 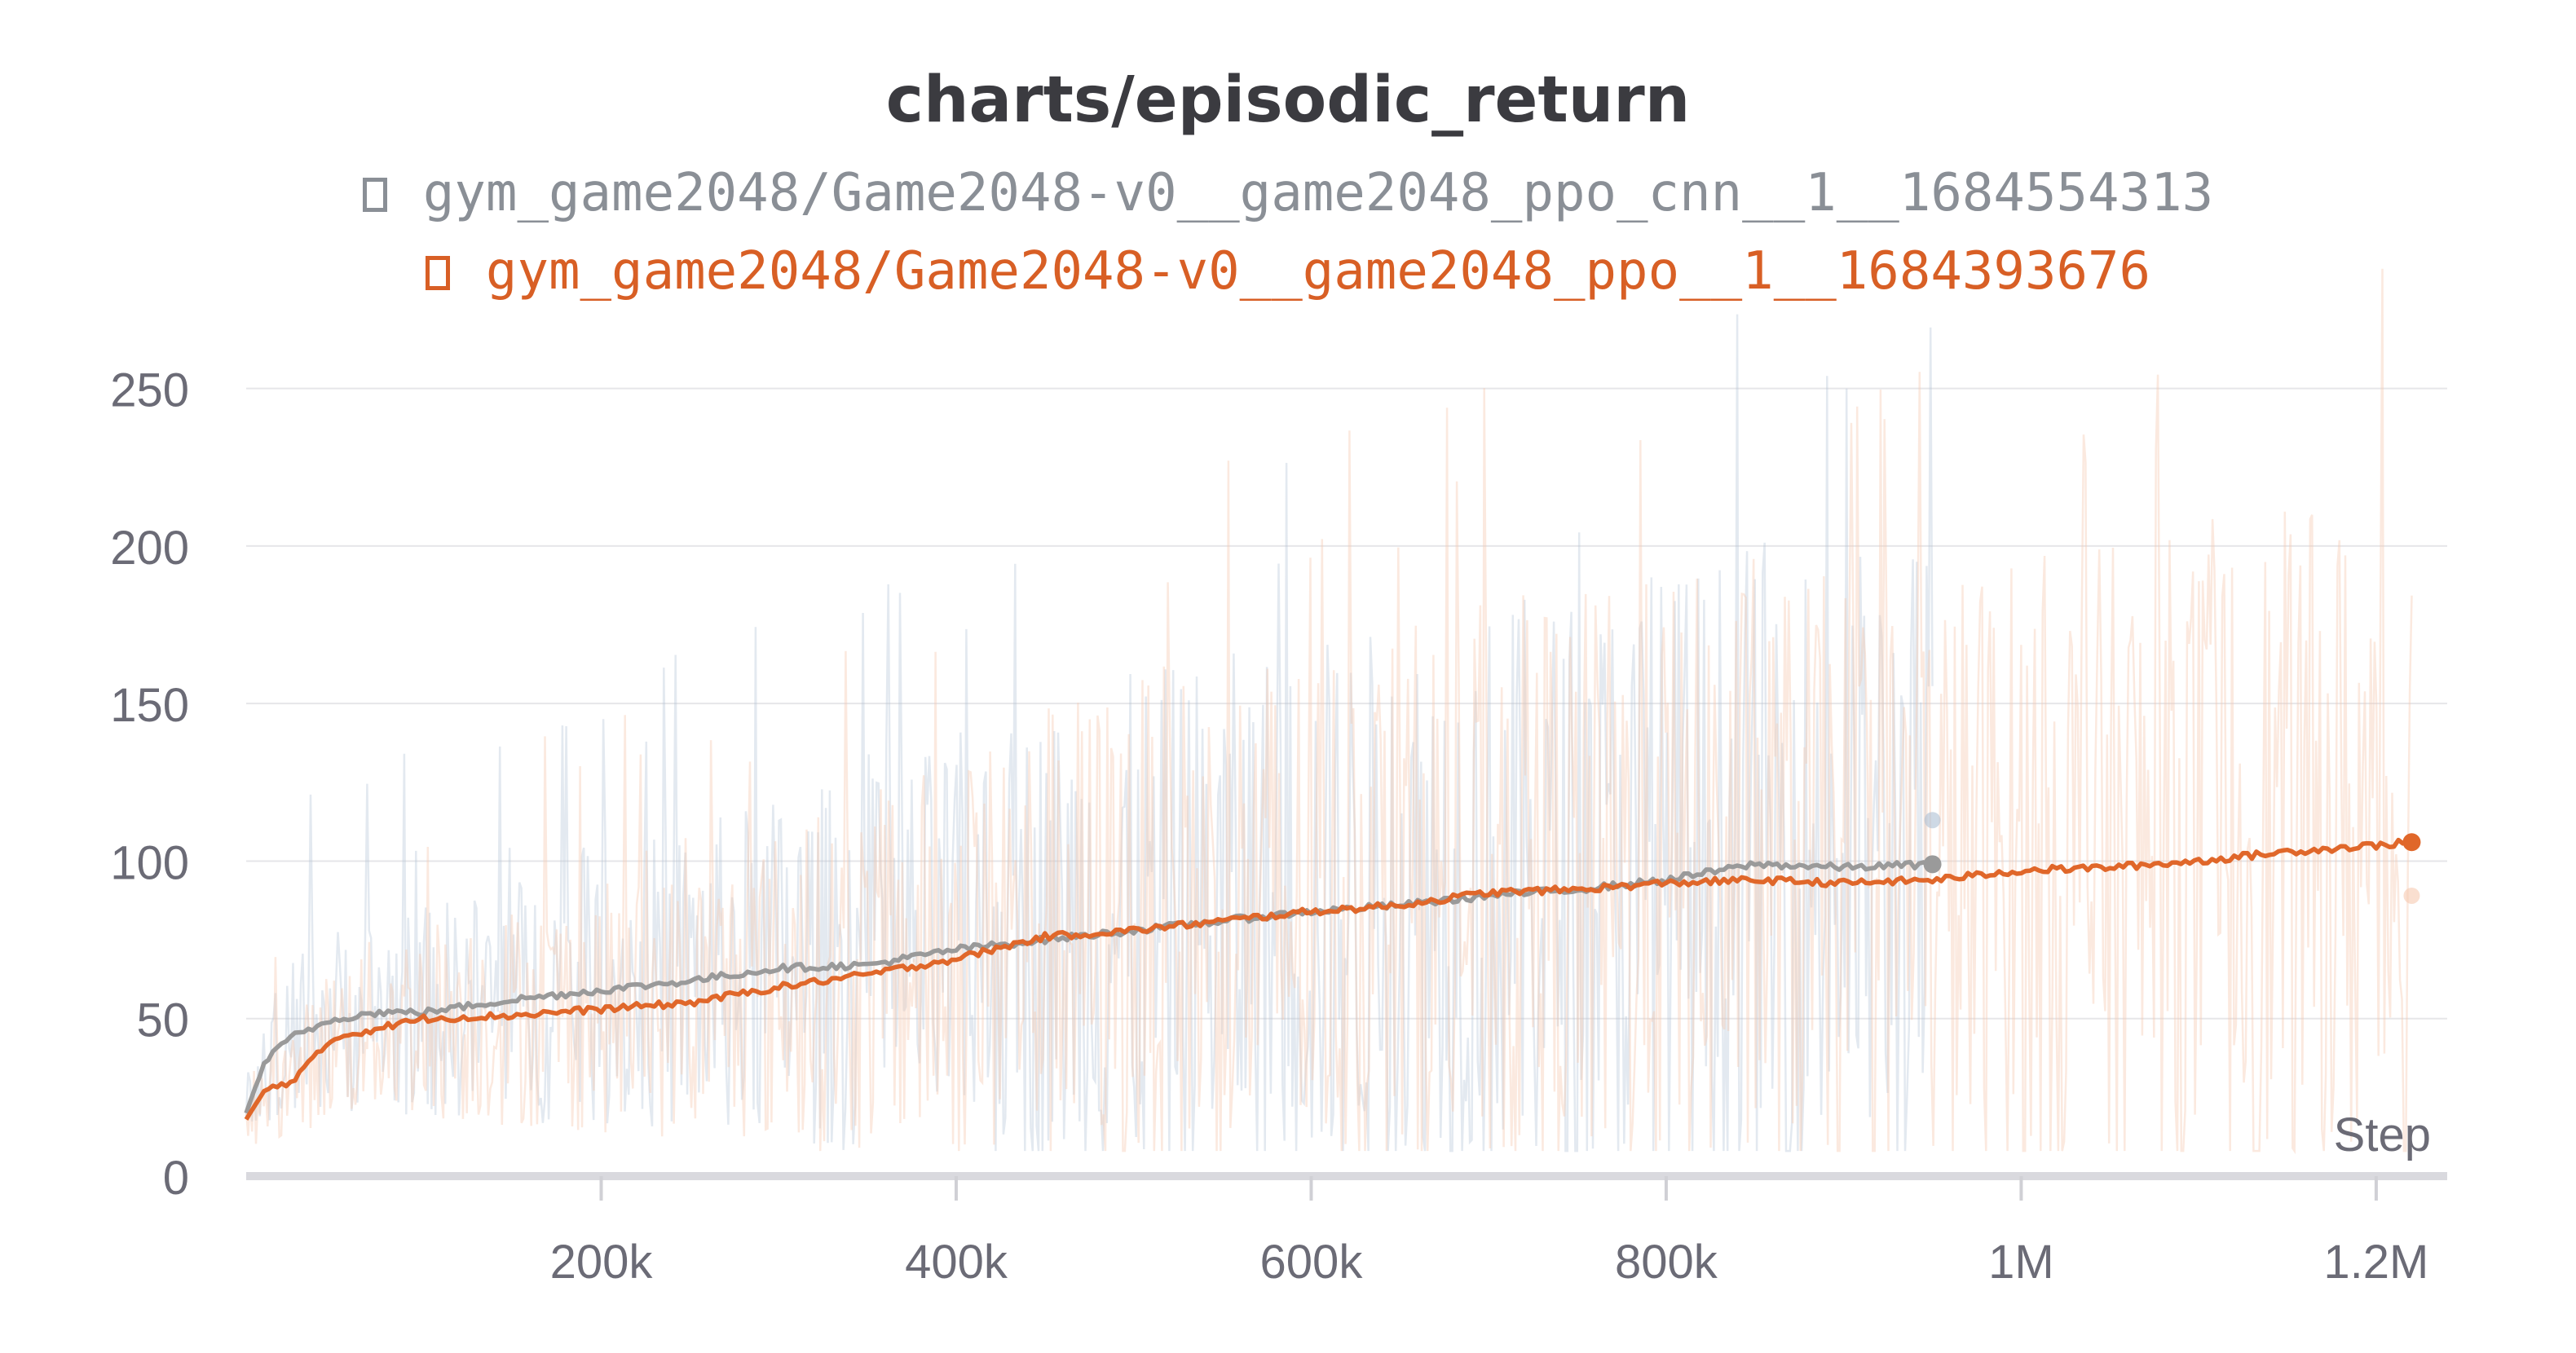 What do you see at coordinates (149, 862) in the screenshot?
I see `y-tick-label: 100` at bounding box center [149, 862].